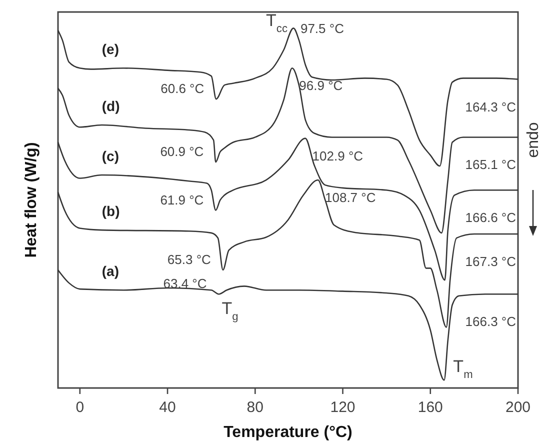 The image size is (551, 445). What do you see at coordinates (490, 322) in the screenshot?
I see `annotation: 166.3 °C` at bounding box center [490, 322].